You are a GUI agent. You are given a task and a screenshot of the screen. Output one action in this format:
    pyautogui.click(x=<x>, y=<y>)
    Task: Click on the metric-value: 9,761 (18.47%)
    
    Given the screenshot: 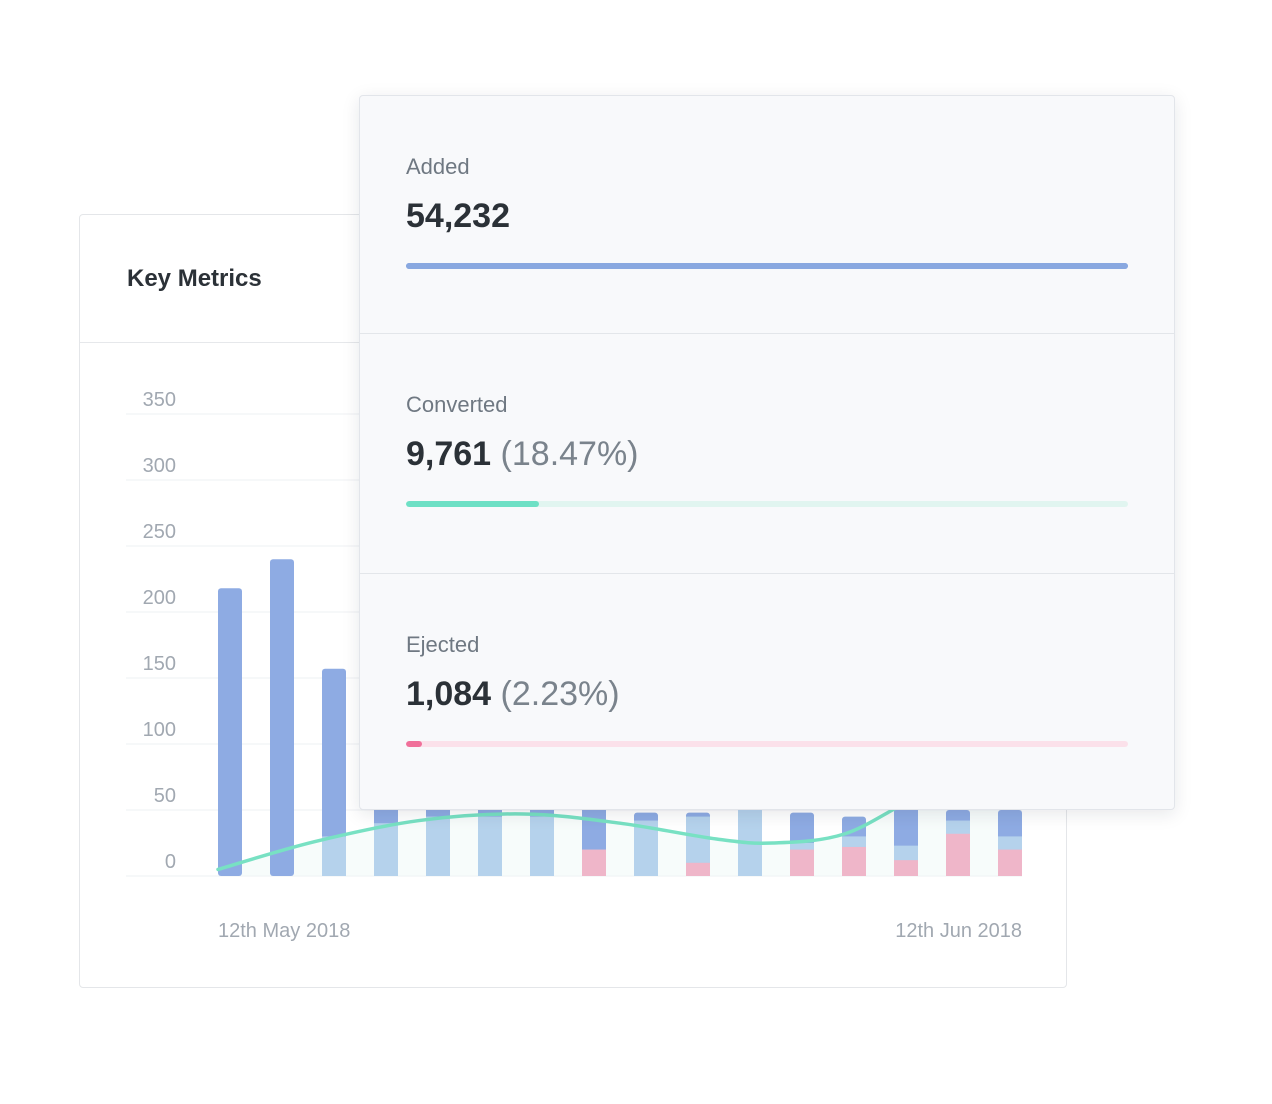 What is the action you would take?
    pyautogui.click(x=522, y=454)
    